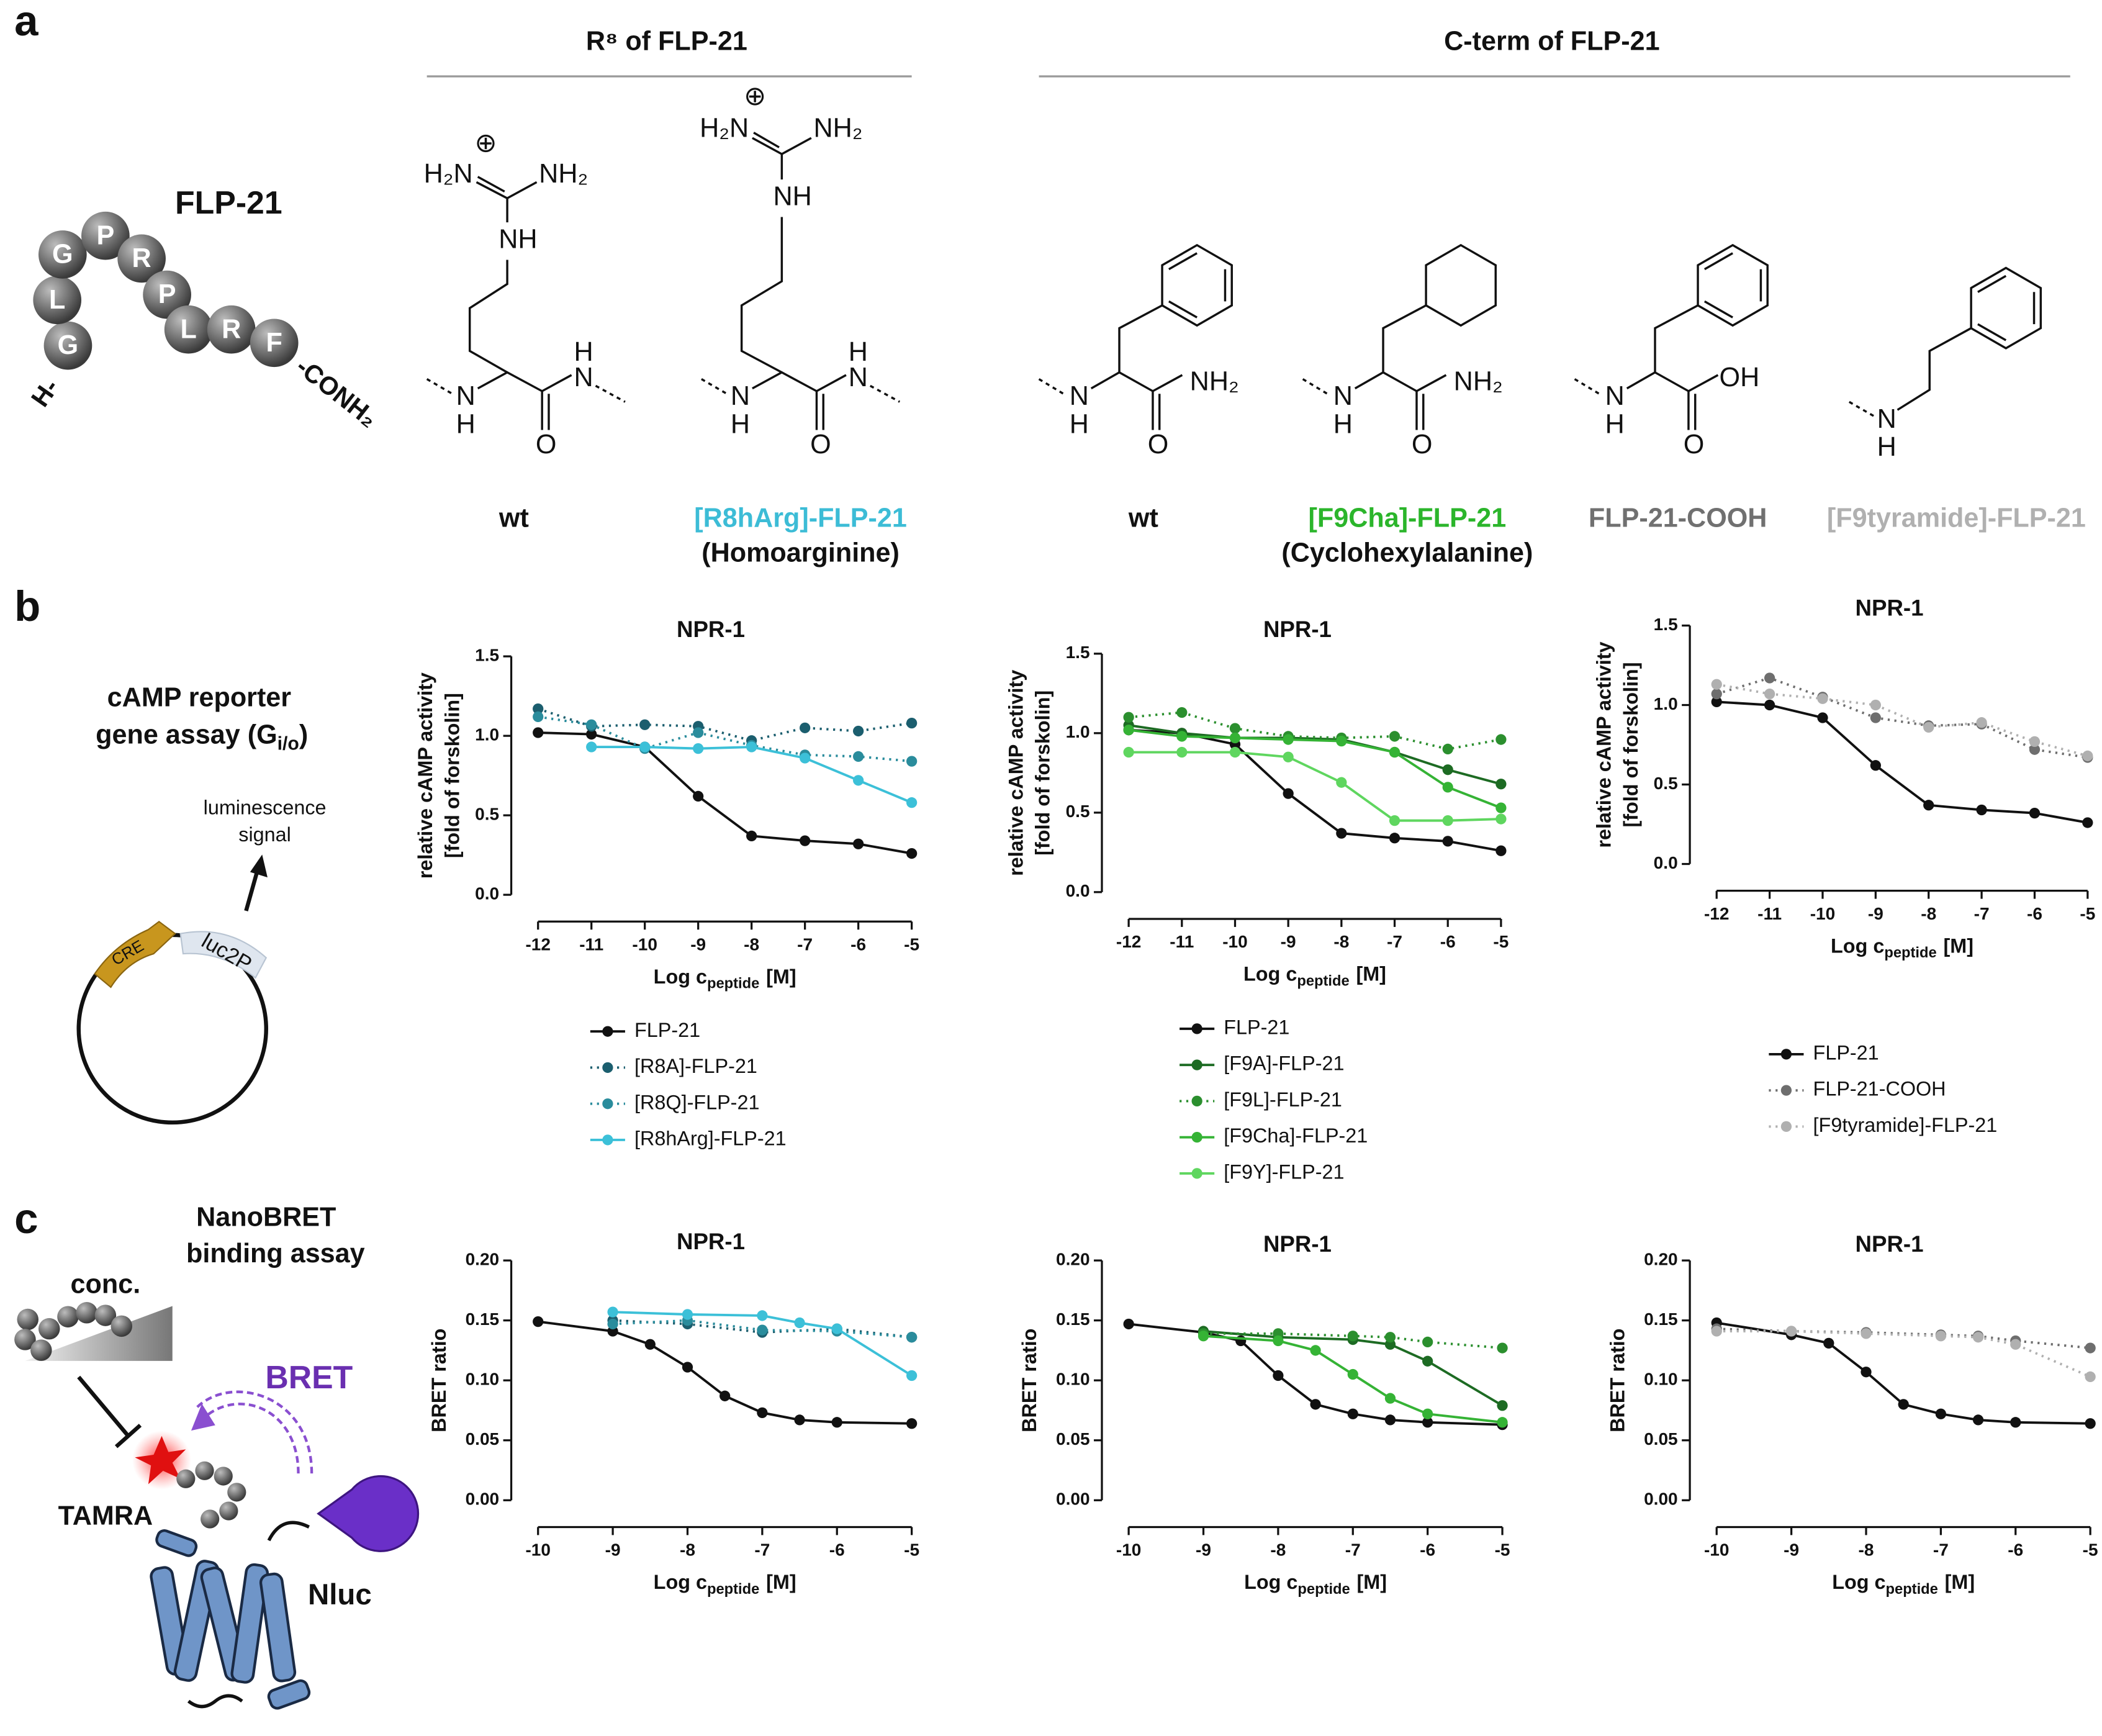 This screenshot has width=2102, height=1736. I want to click on y-tick-label: 0.00, so click(483, 1499).